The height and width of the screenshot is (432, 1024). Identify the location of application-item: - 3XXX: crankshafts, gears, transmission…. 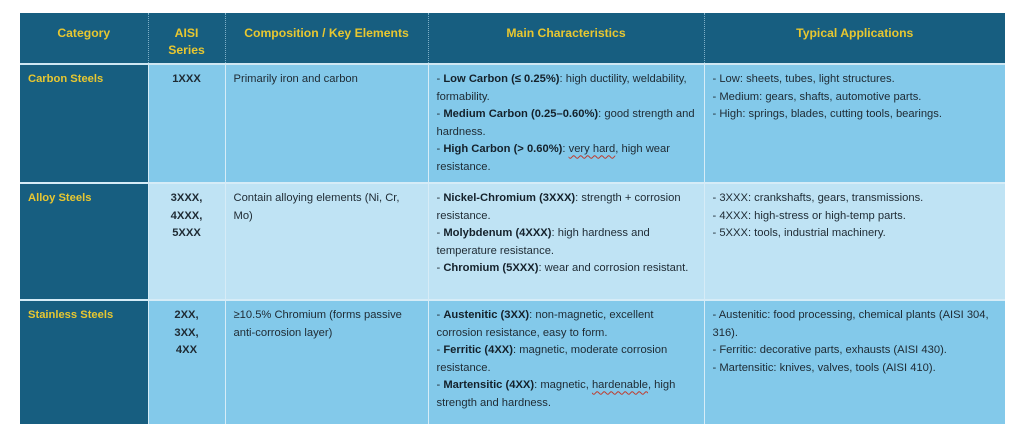
(818, 198).